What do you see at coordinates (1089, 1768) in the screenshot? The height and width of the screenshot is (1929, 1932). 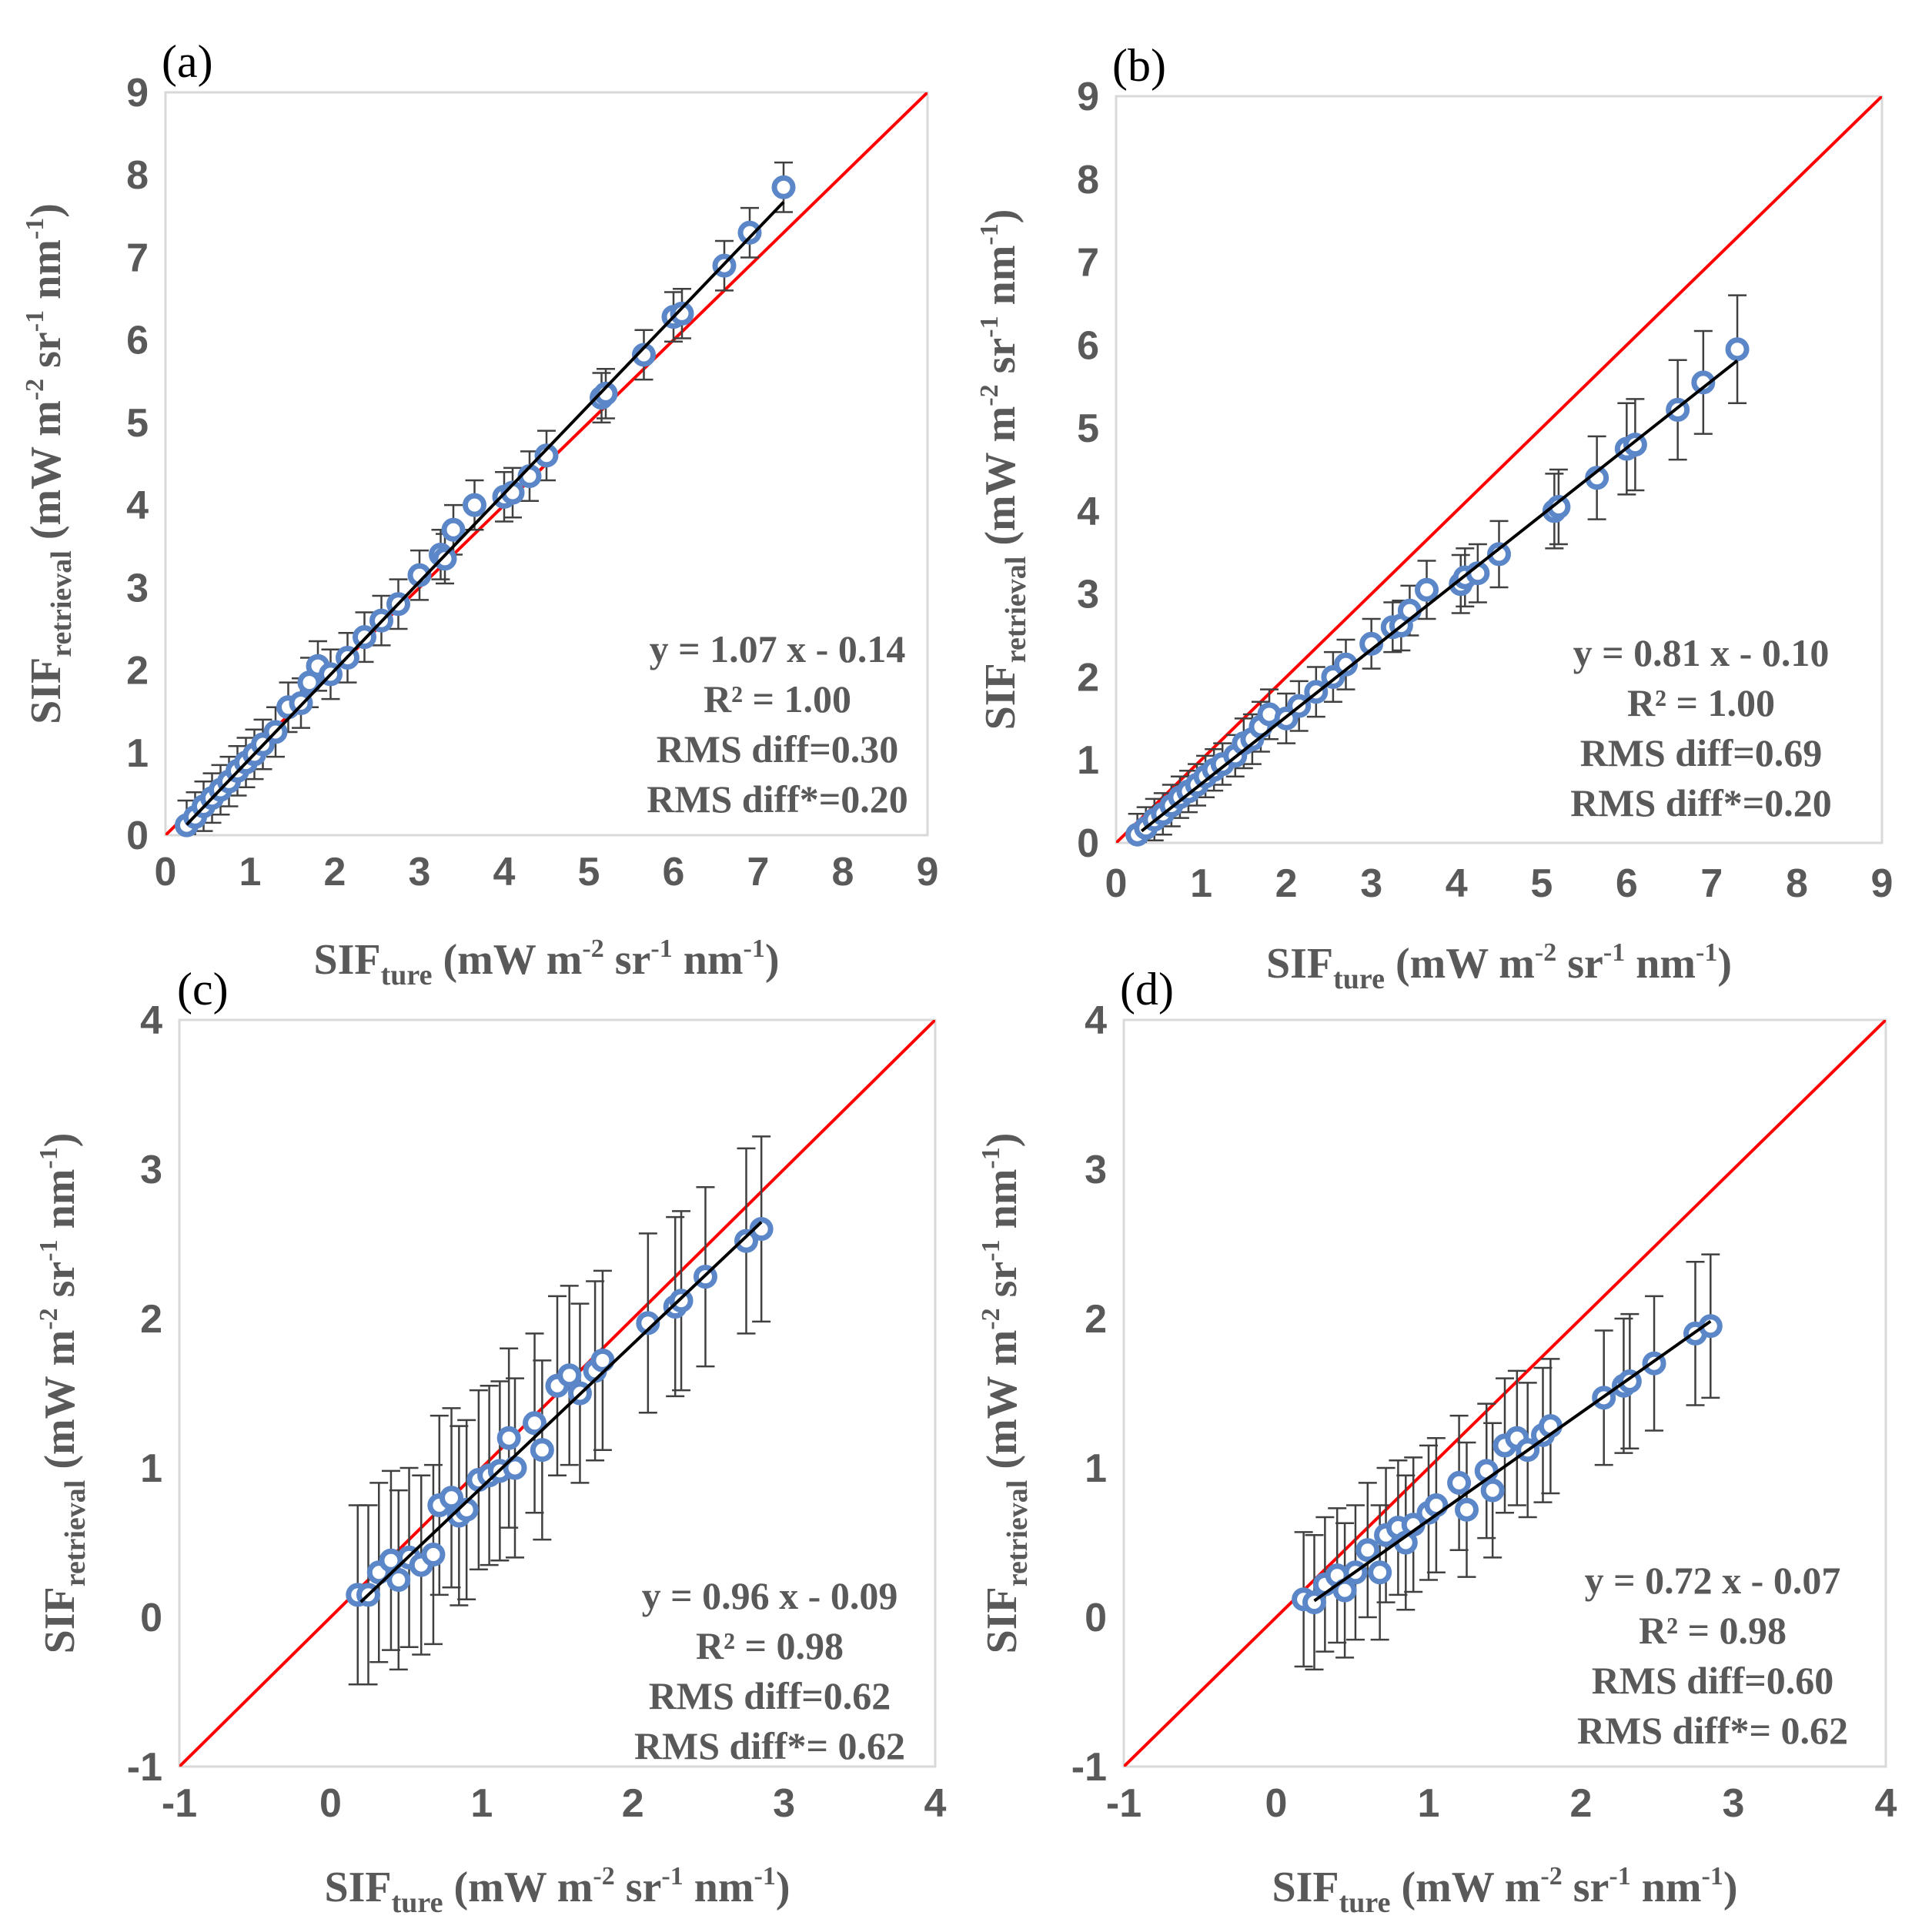 I see `y-tick-label: -1` at bounding box center [1089, 1768].